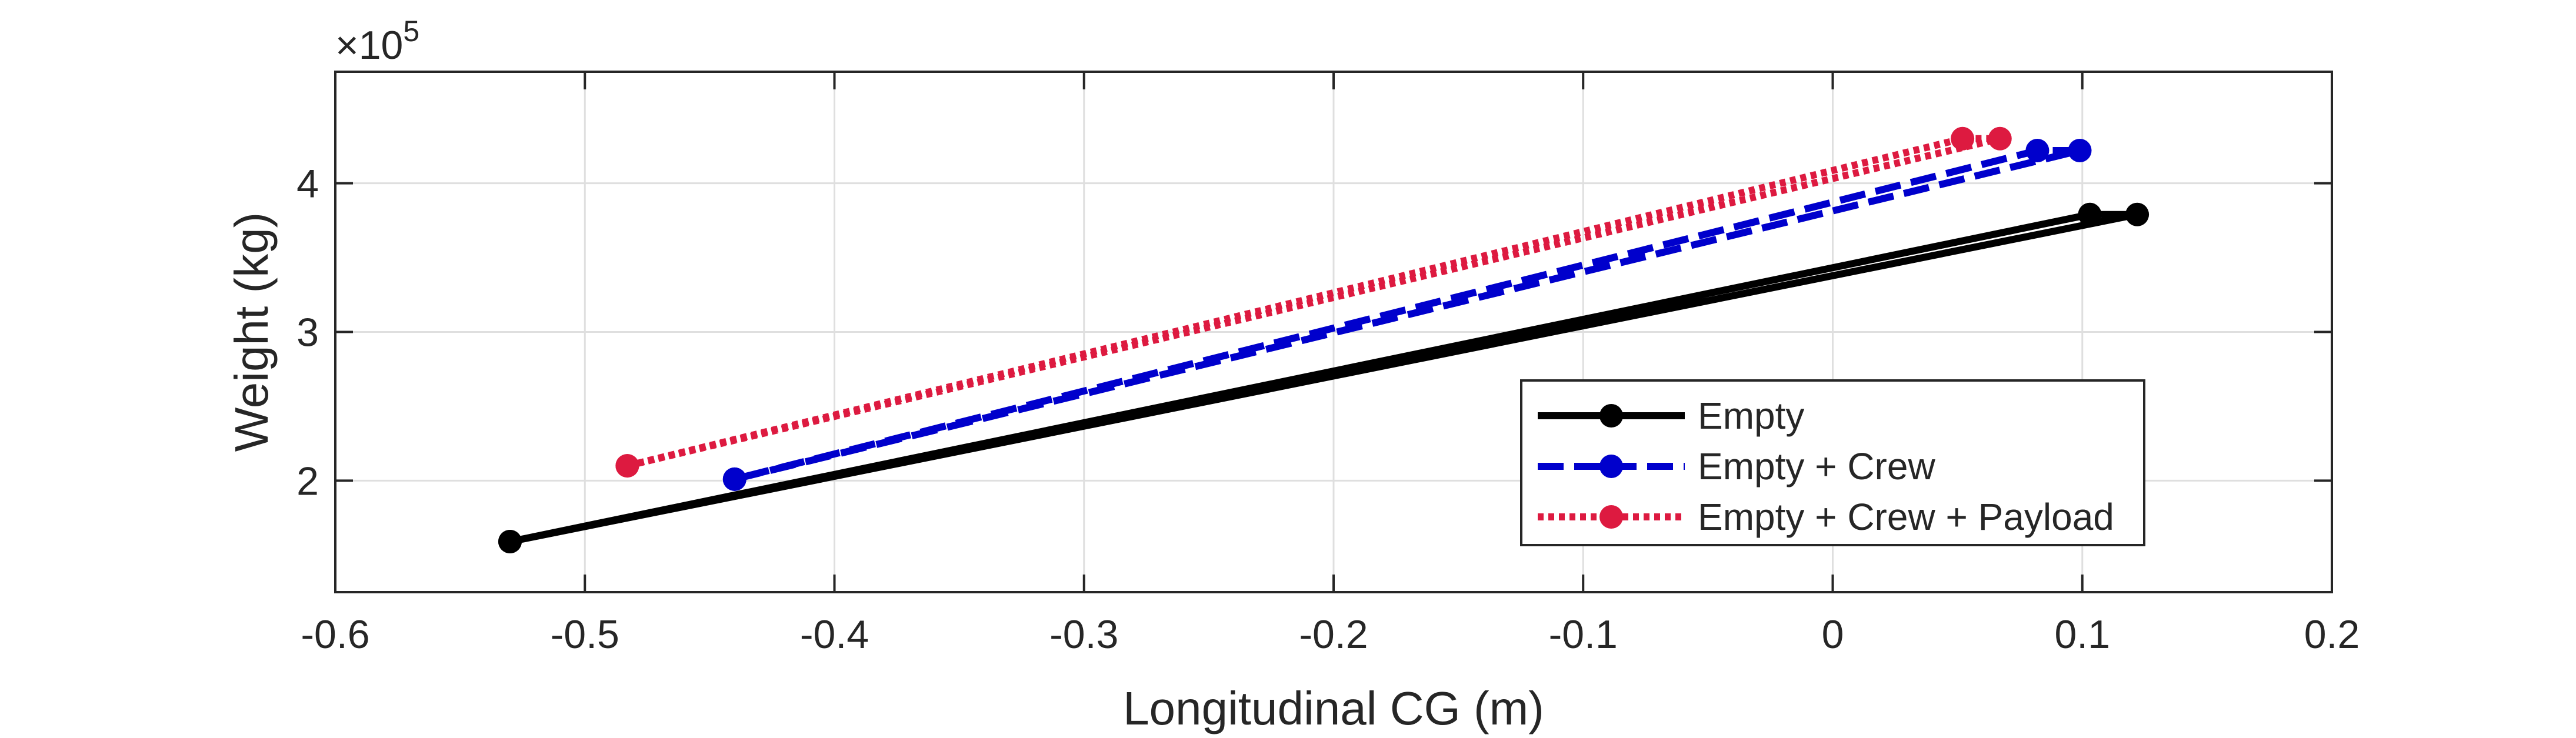 The image size is (2576, 738). What do you see at coordinates (1906, 517) in the screenshot?
I see `legend-label: Empty + Crew + Payload` at bounding box center [1906, 517].